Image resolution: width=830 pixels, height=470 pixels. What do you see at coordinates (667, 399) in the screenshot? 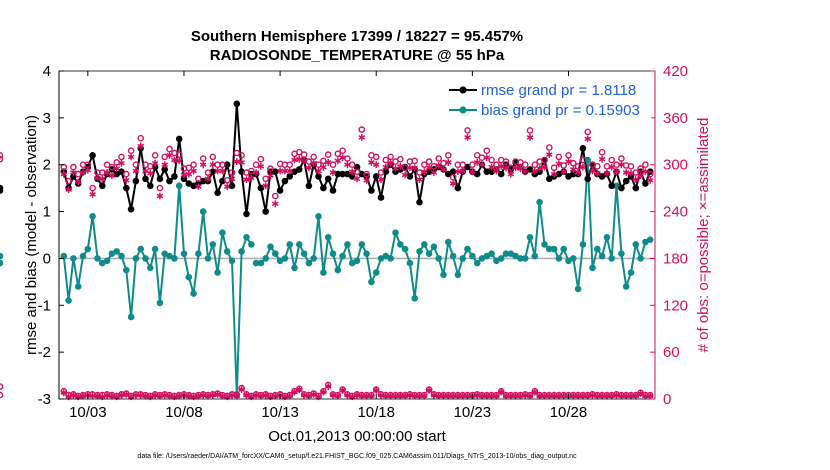
I see `right-y-tick-label: 0` at bounding box center [667, 399].